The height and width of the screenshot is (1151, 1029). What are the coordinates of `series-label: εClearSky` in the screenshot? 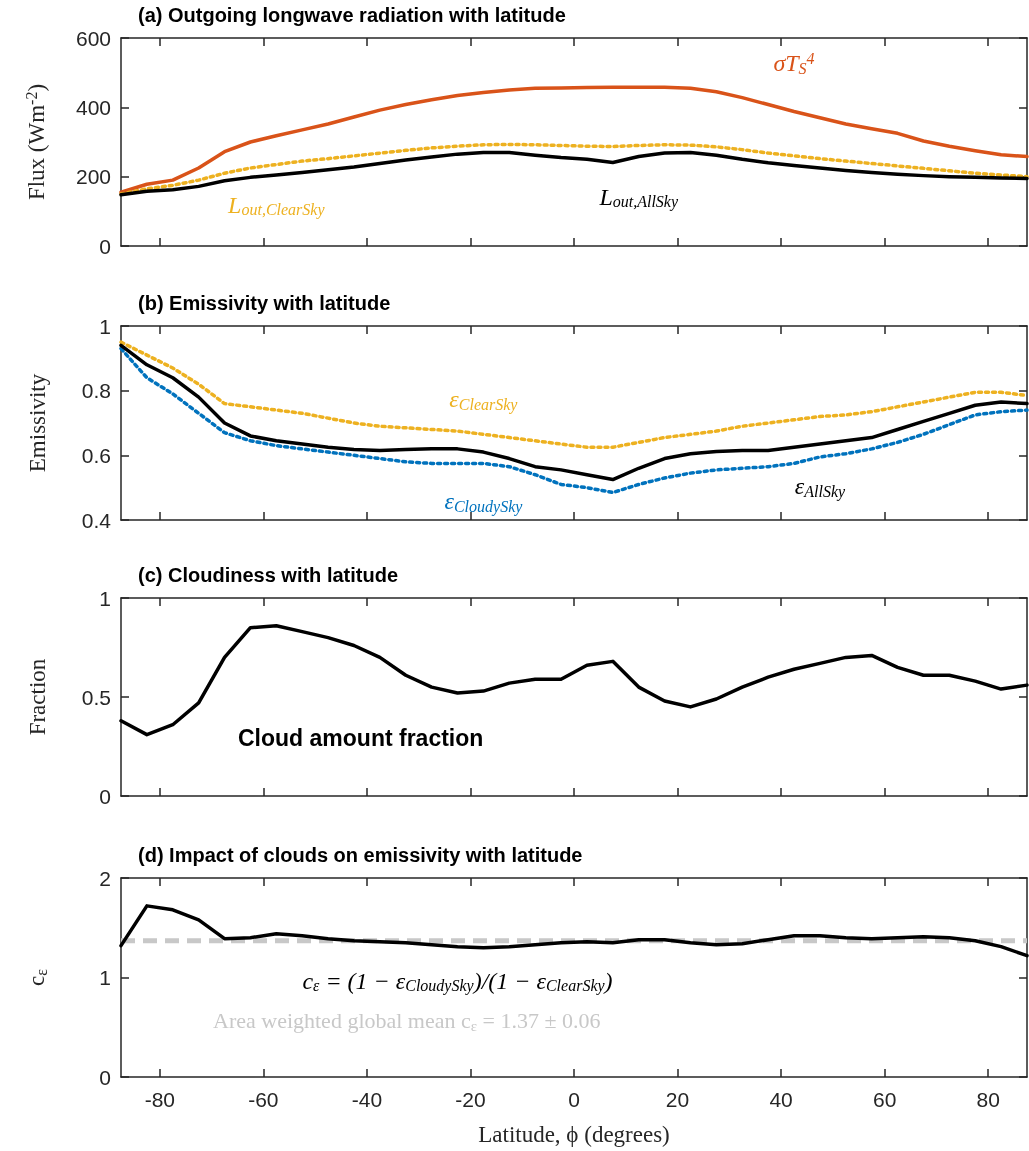 It's located at (484, 400).